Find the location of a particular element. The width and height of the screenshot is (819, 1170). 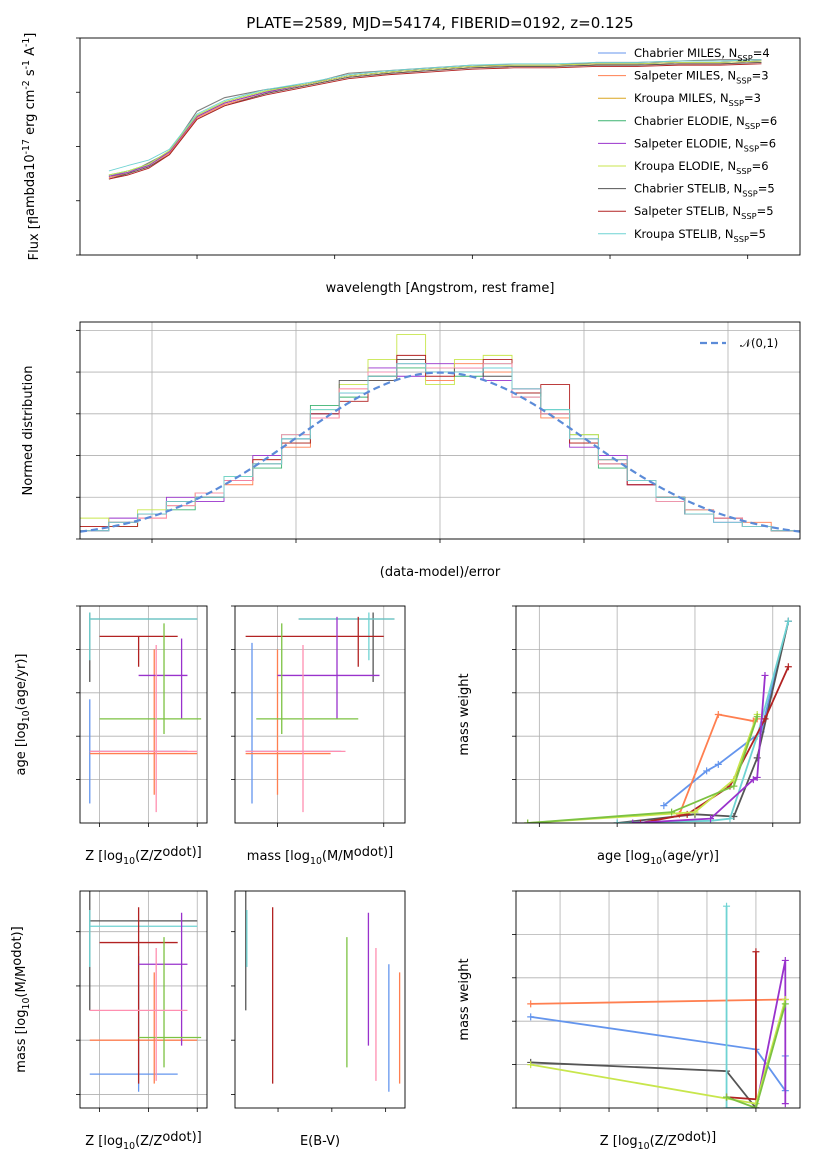

x-axis-label: E(B-V) is located at coordinates (320, 1141).